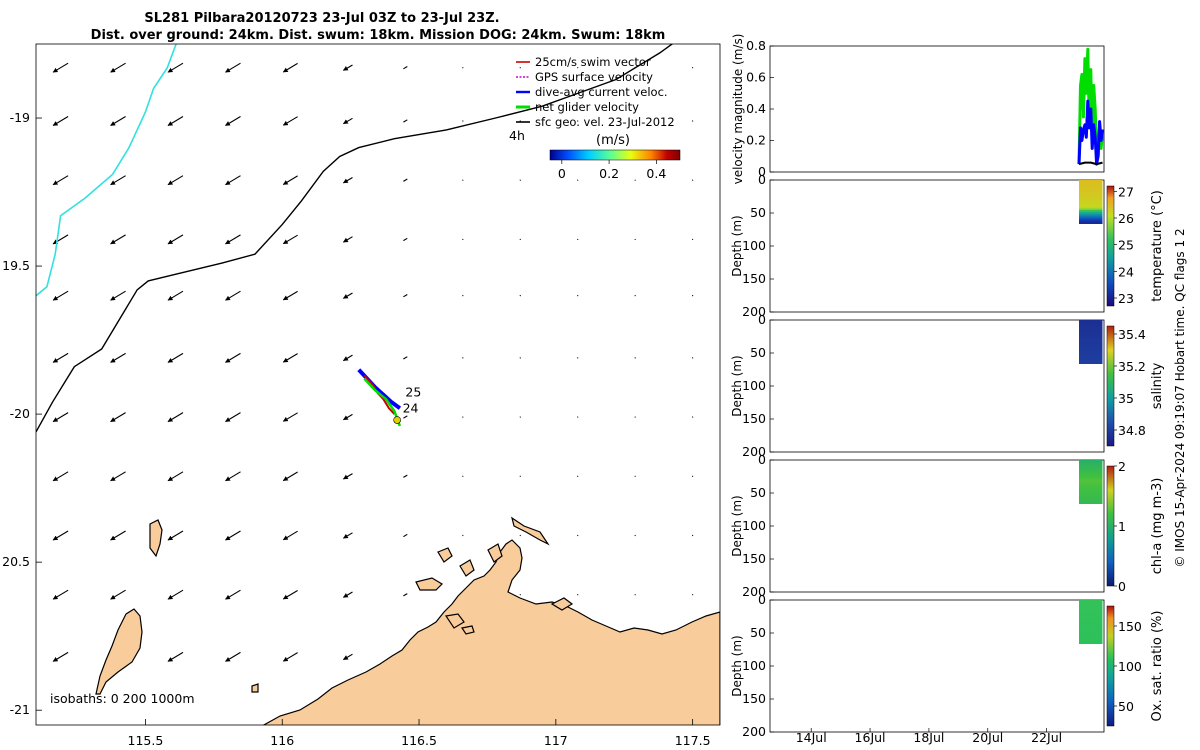 This screenshot has height=750, width=1200. I want to click on map-colorbar-ticks: 0 0.2 0.4, so click(612, 170).